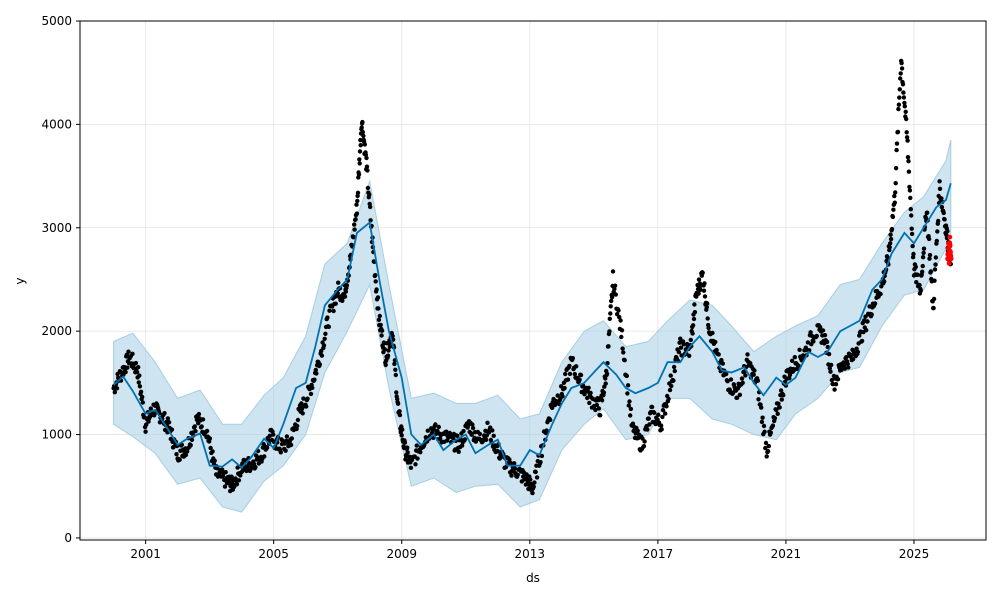 This screenshot has width=1000, height=600. I want to click on y-tick-label: 1000, so click(56, 435).